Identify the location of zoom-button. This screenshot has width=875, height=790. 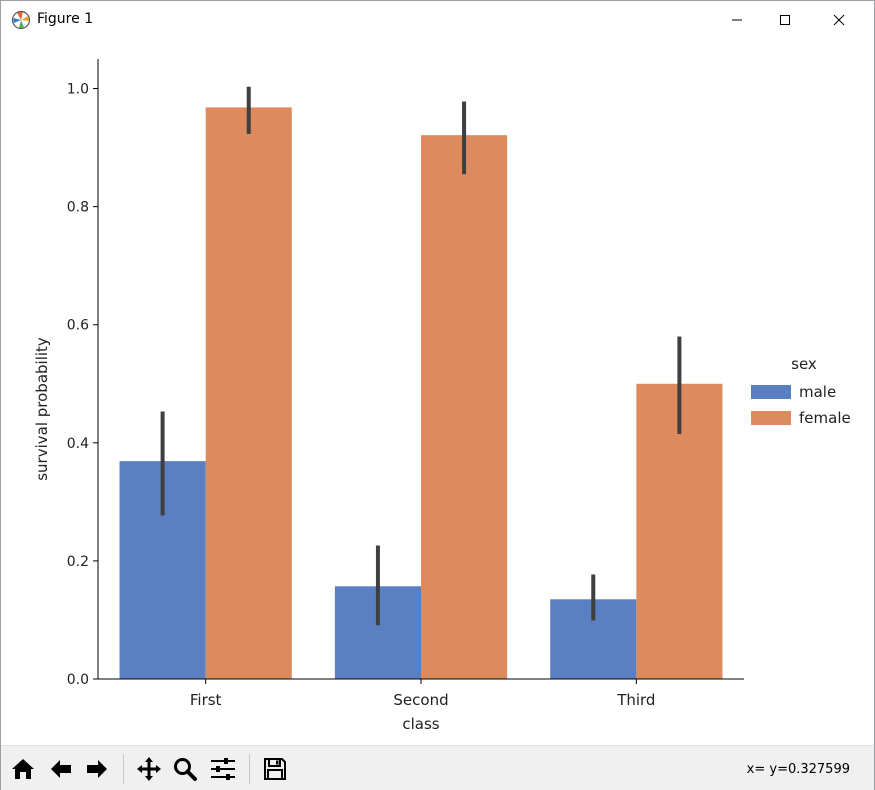
(185, 769).